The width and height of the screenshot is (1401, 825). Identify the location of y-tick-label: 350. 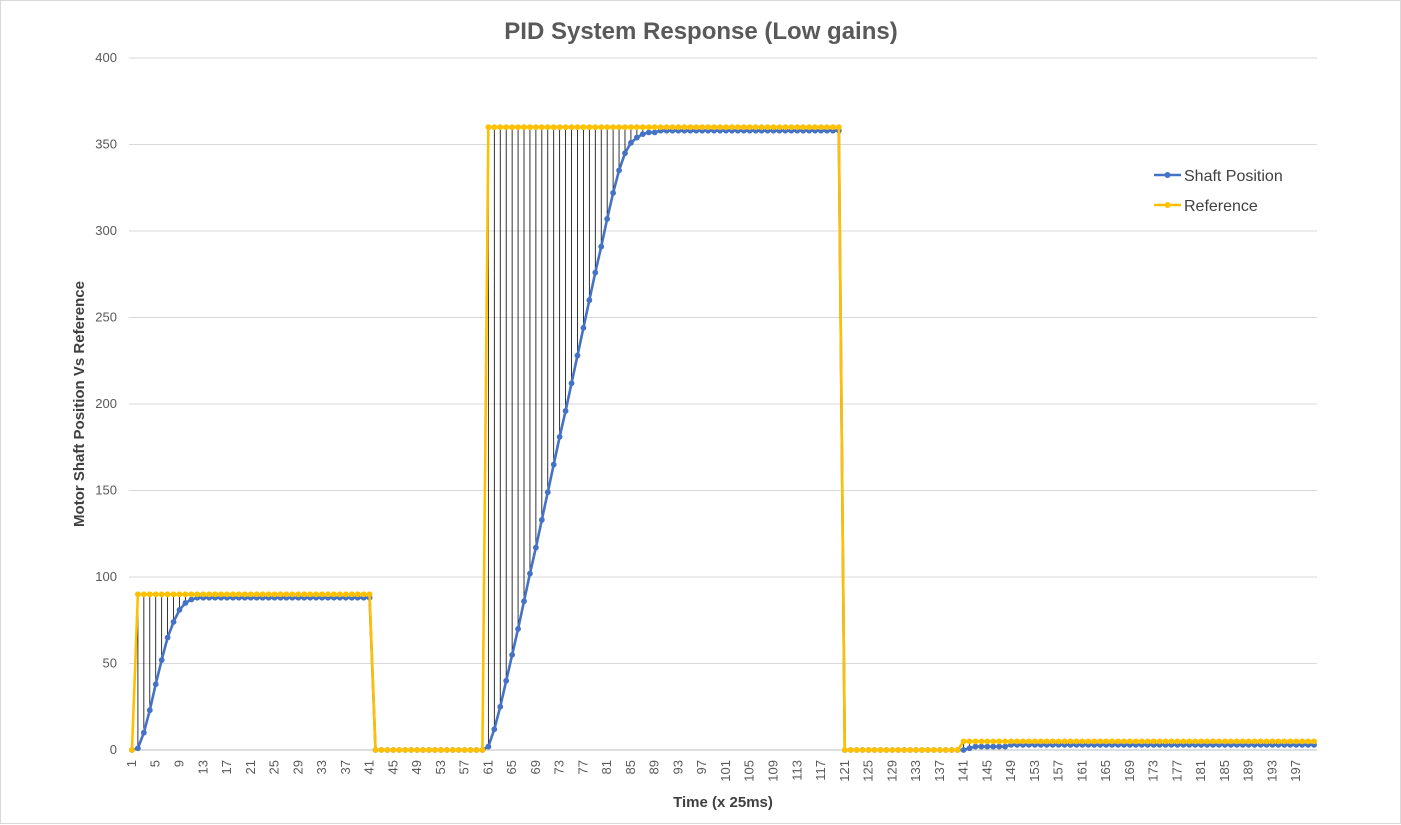
(106, 144).